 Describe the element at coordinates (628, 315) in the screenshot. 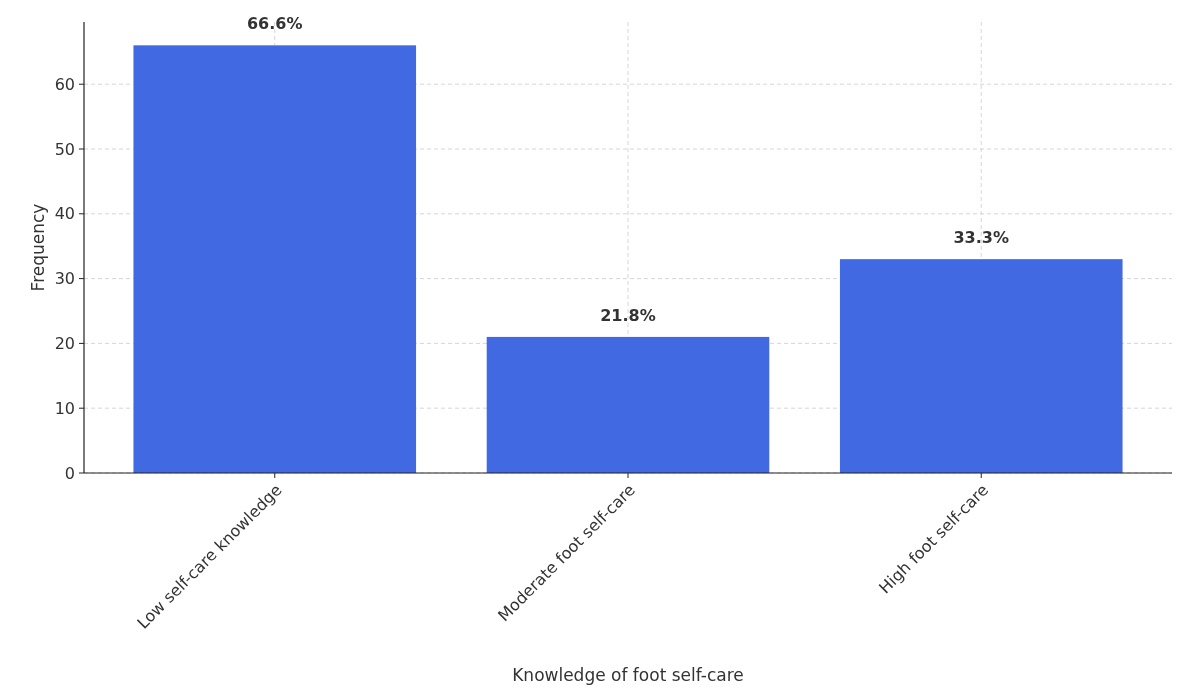

I see `annotation: 21.8%` at that location.